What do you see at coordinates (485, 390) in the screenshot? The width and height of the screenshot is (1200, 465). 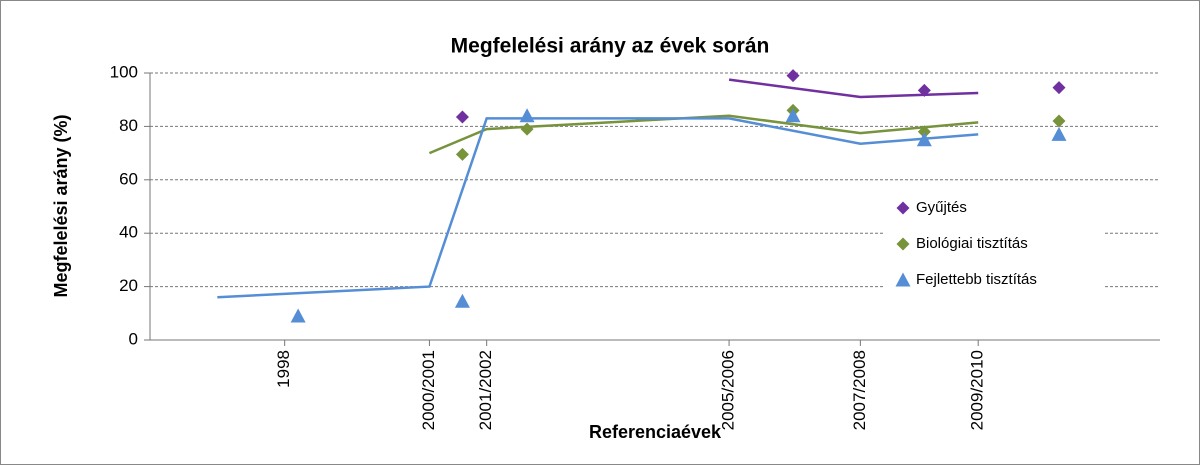 I see `x-tick-label: 2001/2002` at bounding box center [485, 390].